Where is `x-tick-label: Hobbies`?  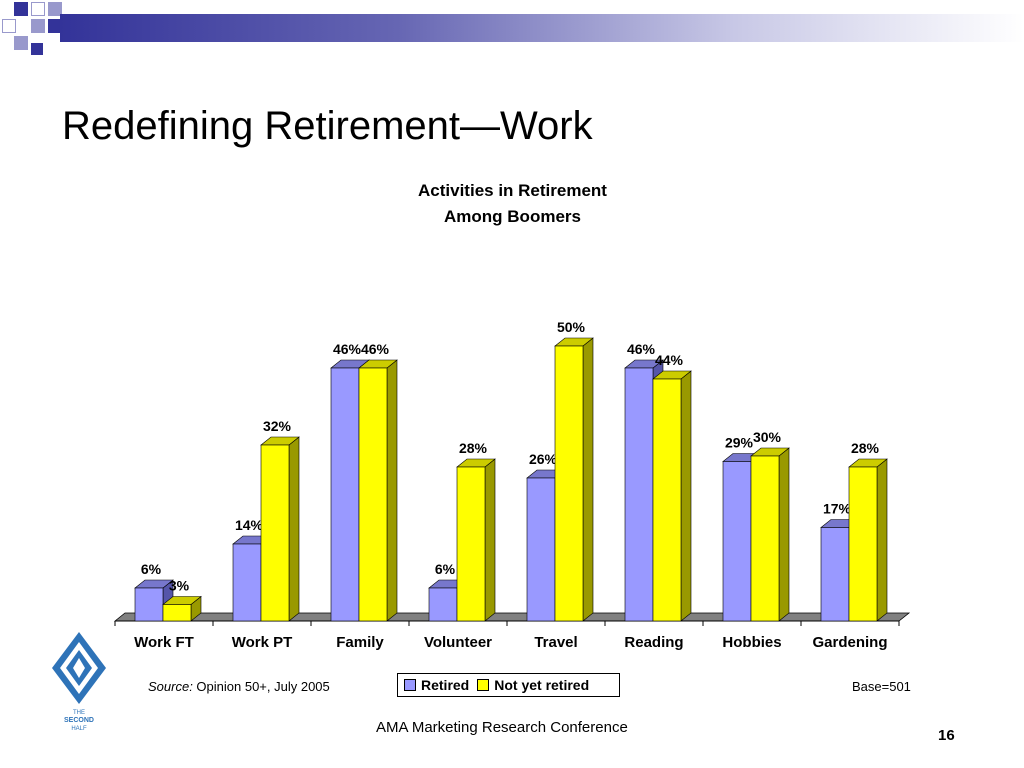 x-tick-label: Hobbies is located at coordinates (751, 642).